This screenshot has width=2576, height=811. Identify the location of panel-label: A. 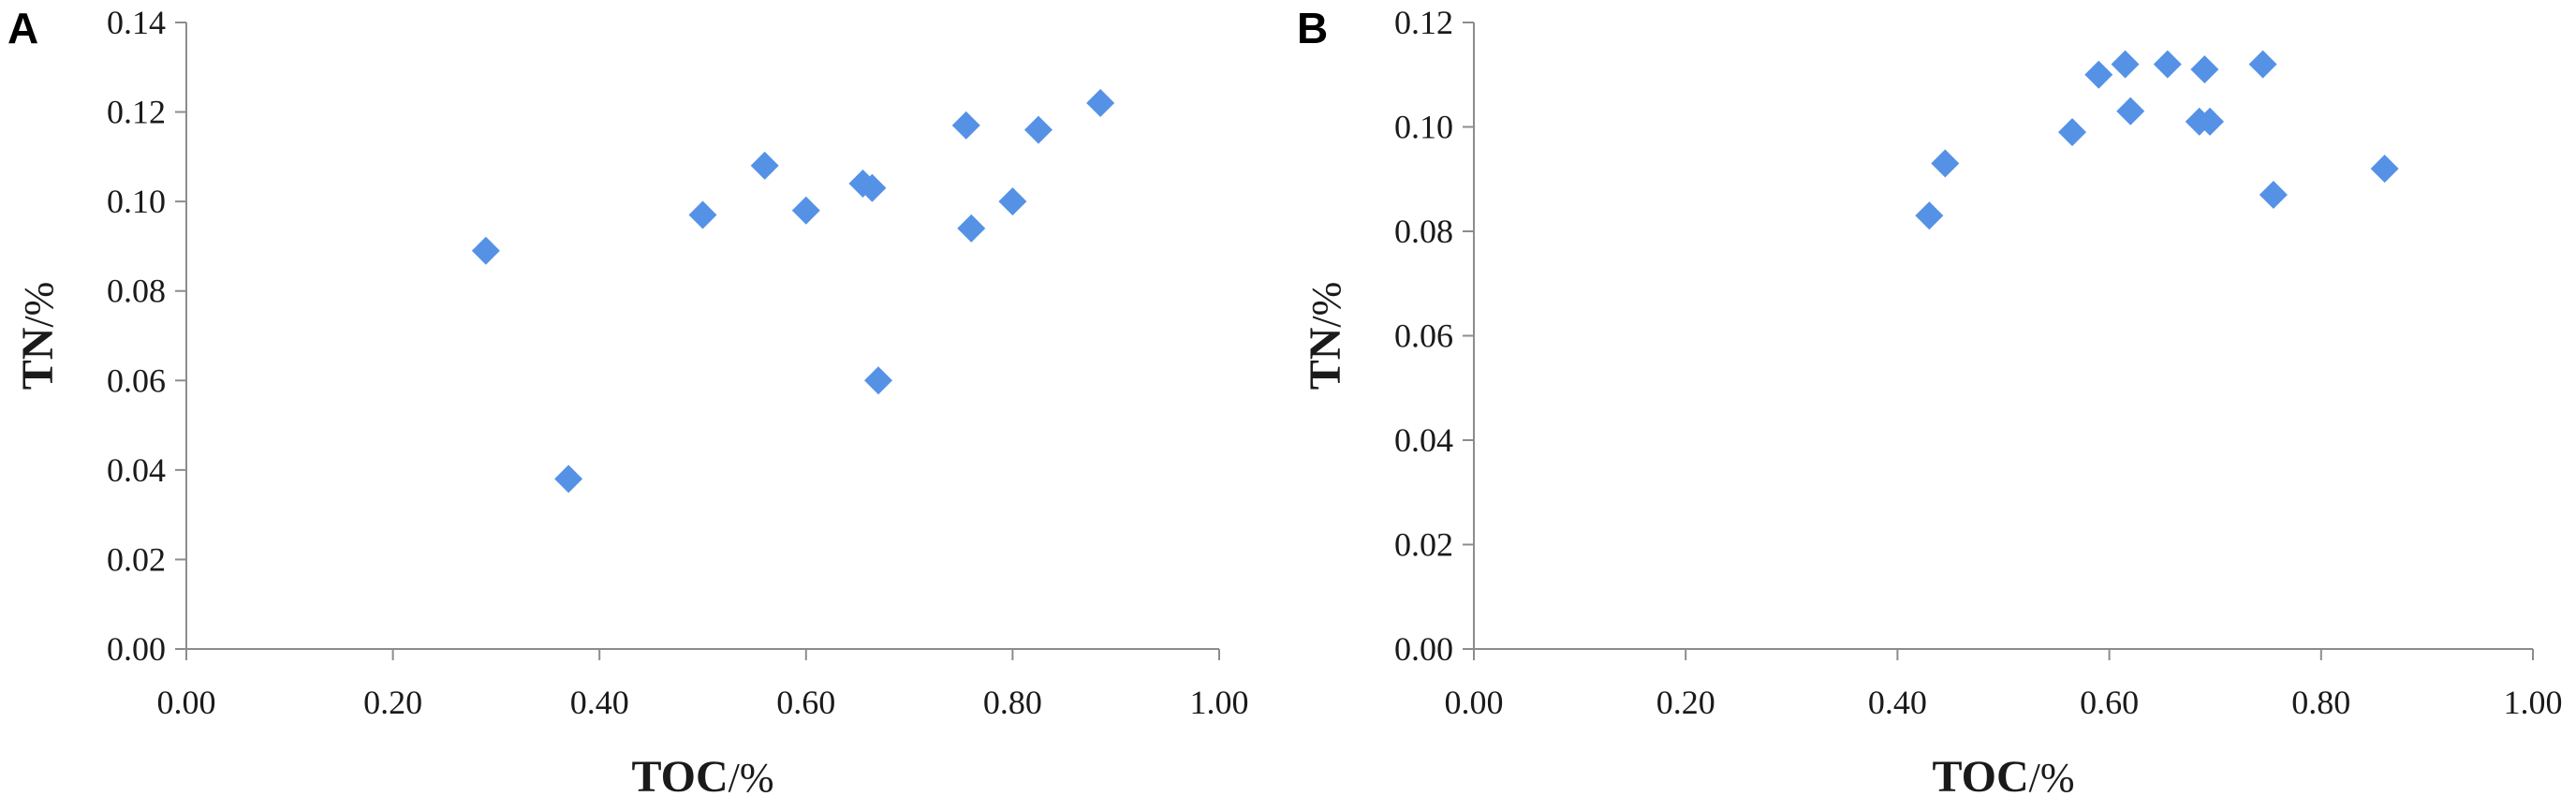
(22, 28).